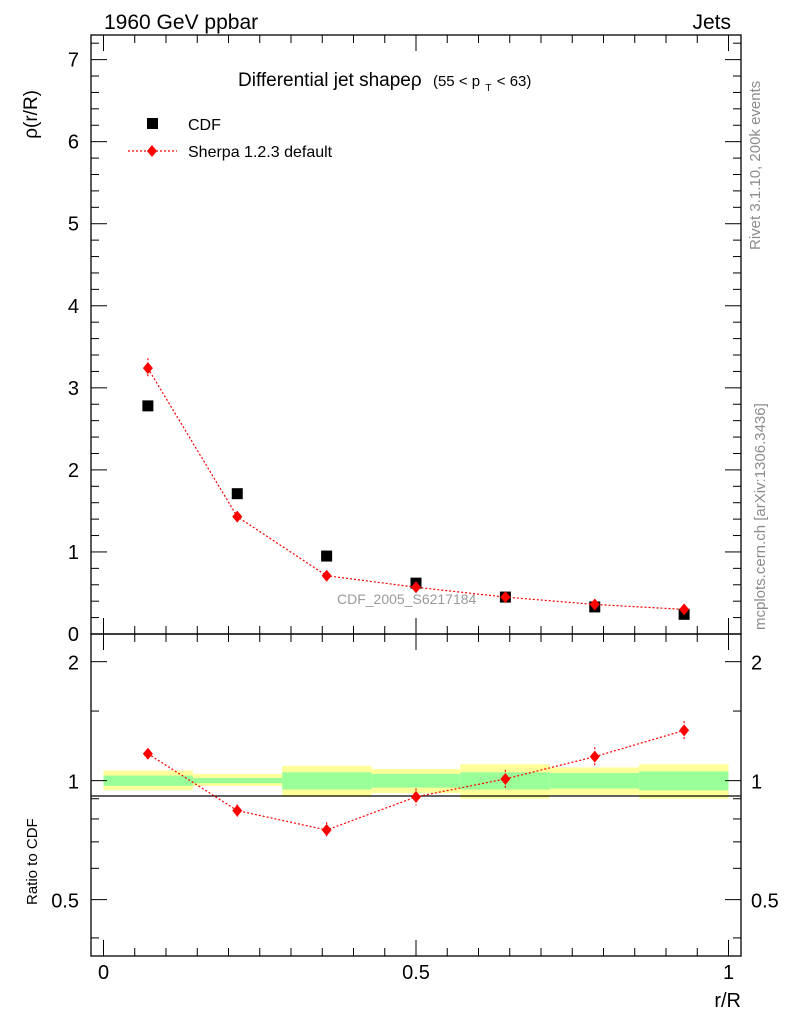 This screenshot has height=1024, width=786. Describe the element at coordinates (456, 81) in the screenshot. I see `main-title-range-prefix: (55 < p` at that location.